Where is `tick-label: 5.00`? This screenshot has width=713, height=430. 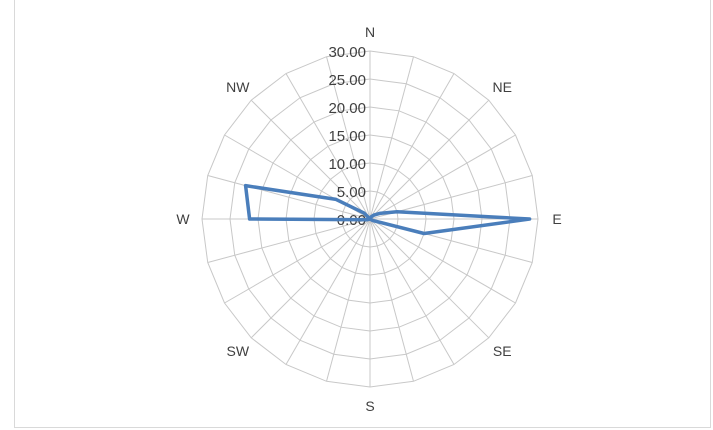
tick-label: 5.00 is located at coordinates (351, 192).